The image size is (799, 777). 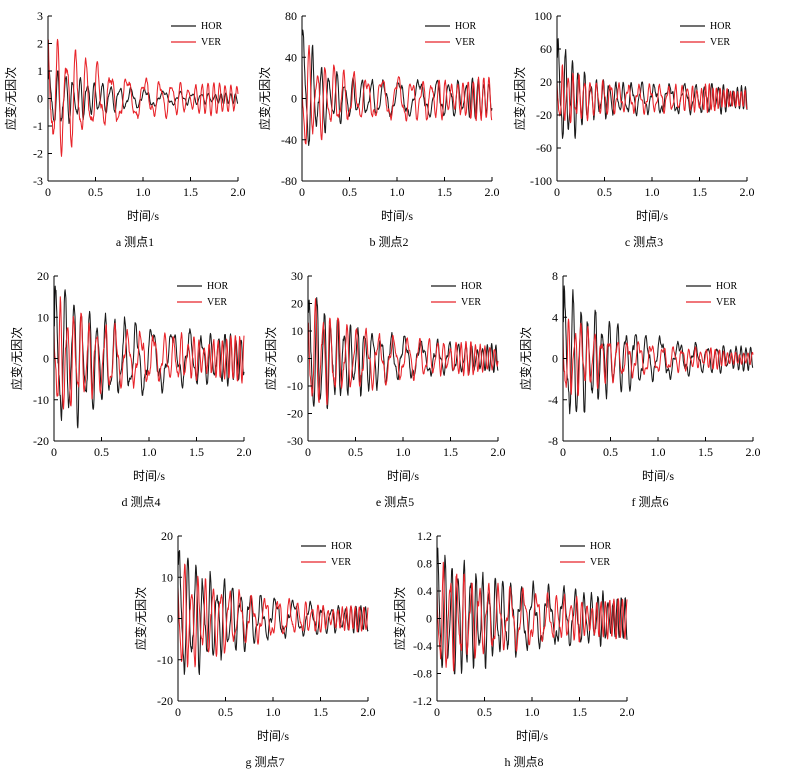 What do you see at coordinates (41, 400) in the screenshot?
I see `y-tick-label: -10` at bounding box center [41, 400].